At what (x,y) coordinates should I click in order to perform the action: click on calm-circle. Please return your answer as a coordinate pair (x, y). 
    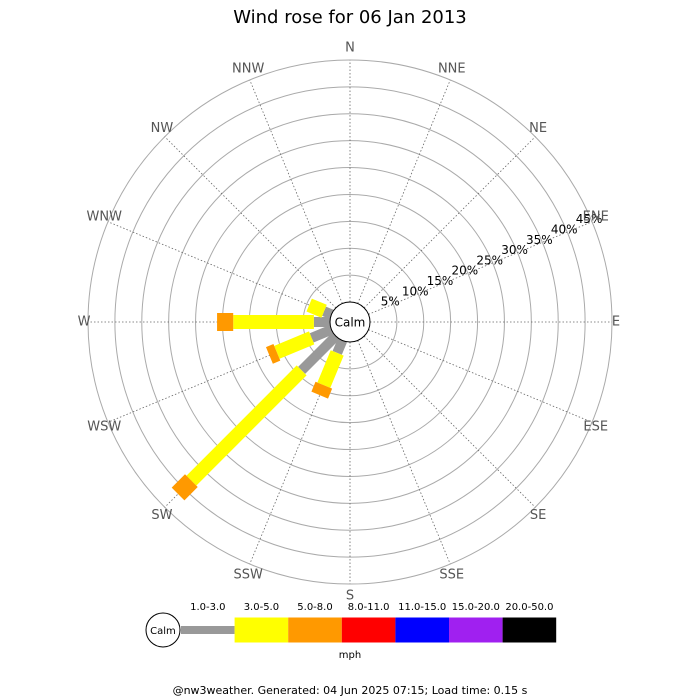
    Looking at the image, I should click on (350, 322).